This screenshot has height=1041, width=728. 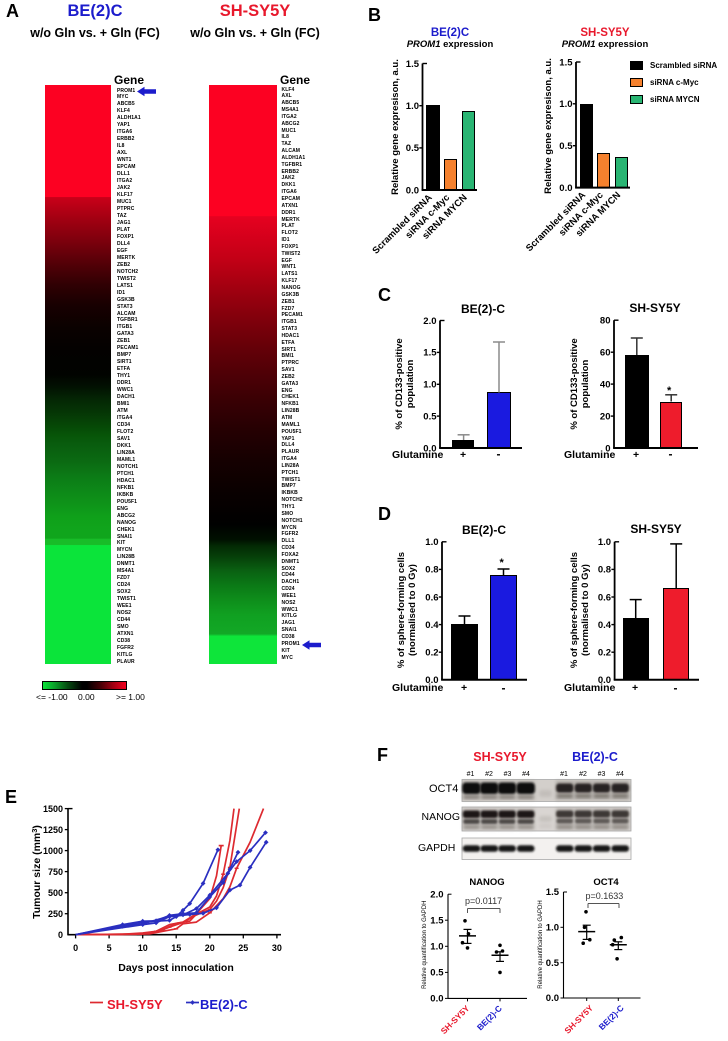 I want to click on svg-text: 250, so click(x=55, y=914).